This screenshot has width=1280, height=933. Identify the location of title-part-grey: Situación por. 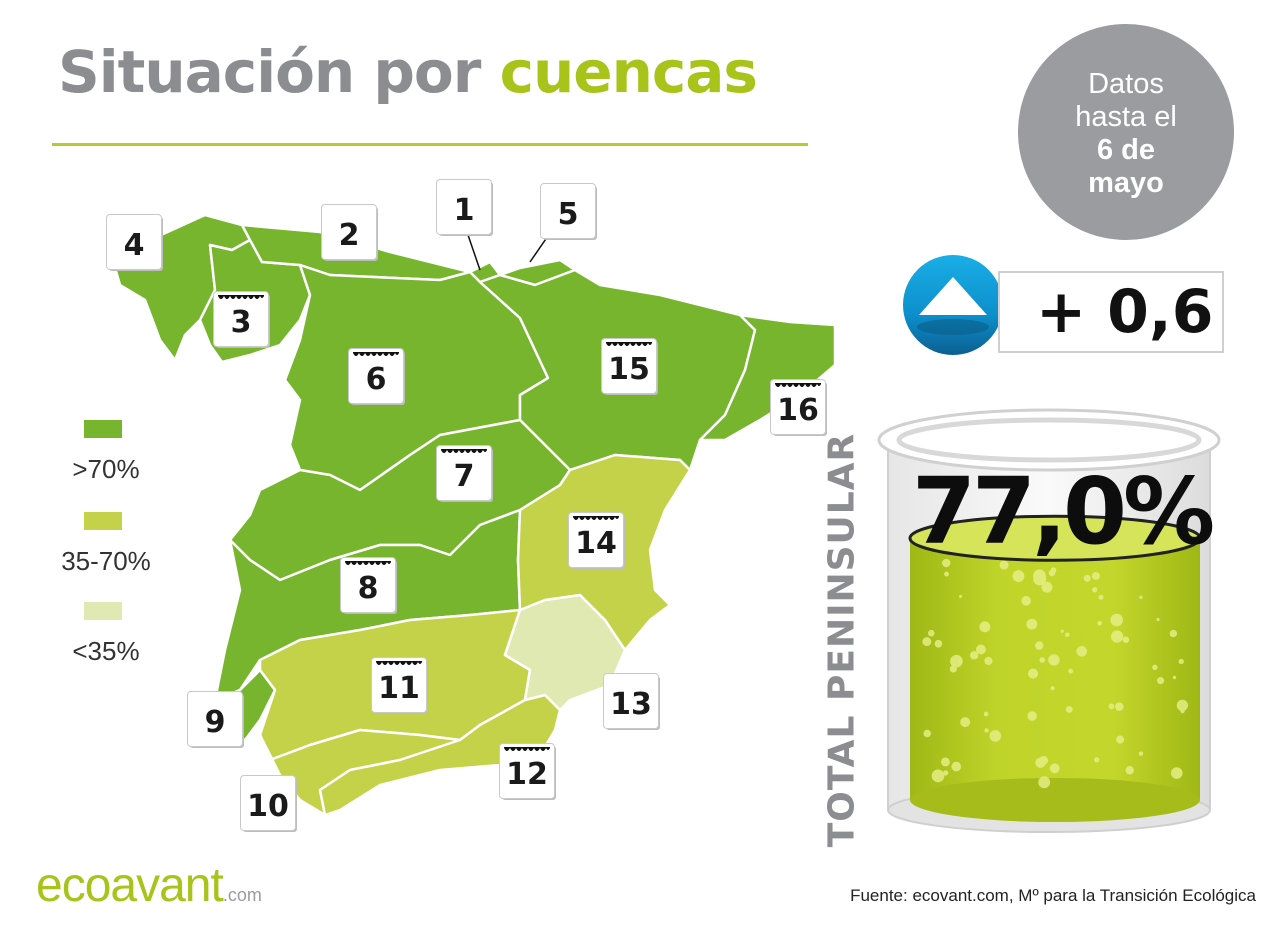
(269, 72).